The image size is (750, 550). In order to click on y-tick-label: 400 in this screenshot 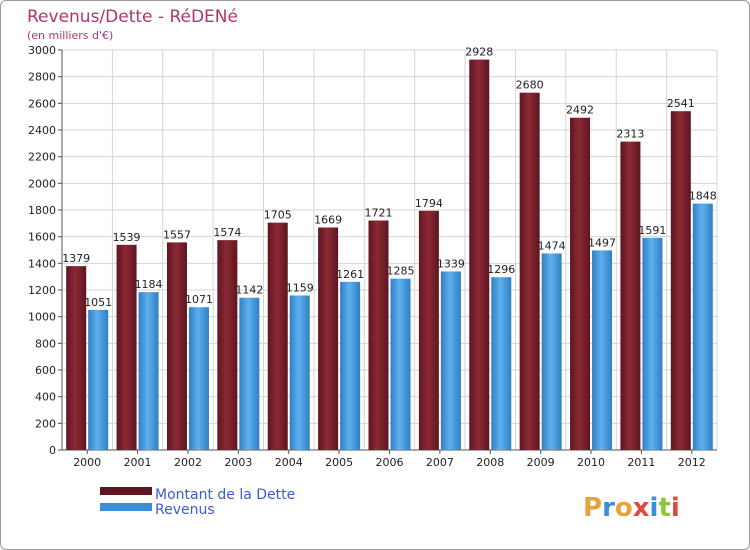, I will do `click(45, 397)`.